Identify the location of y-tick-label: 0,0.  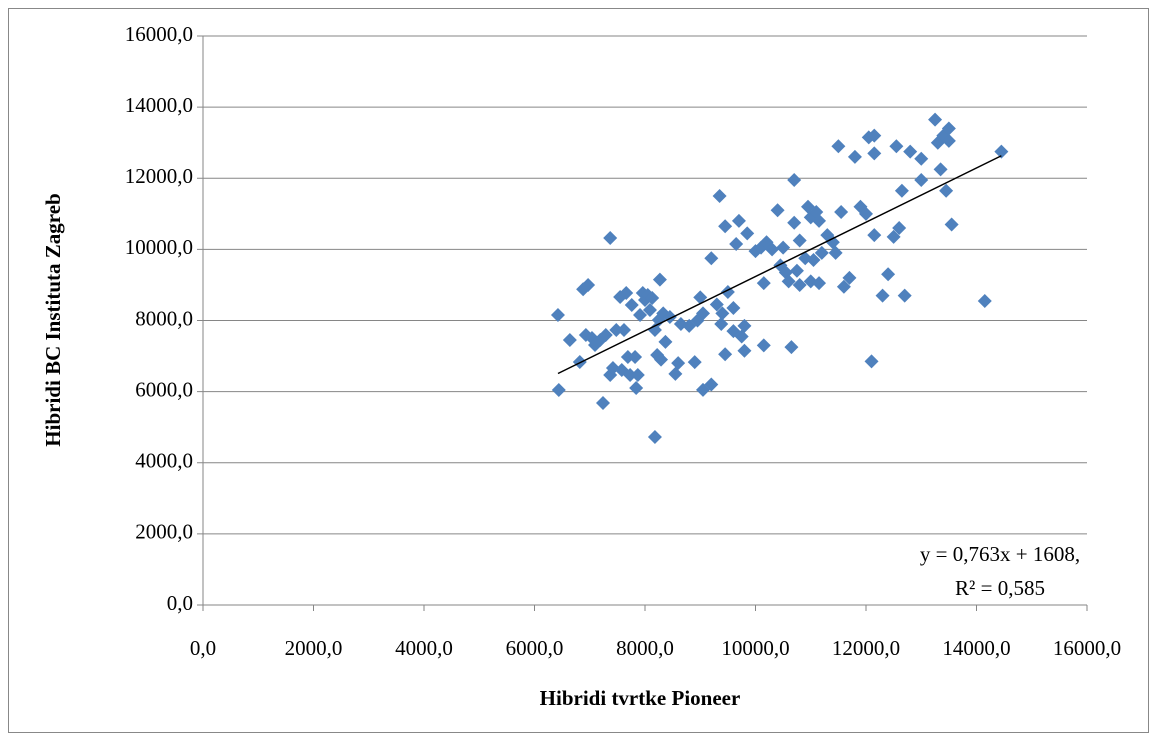
(180, 603).